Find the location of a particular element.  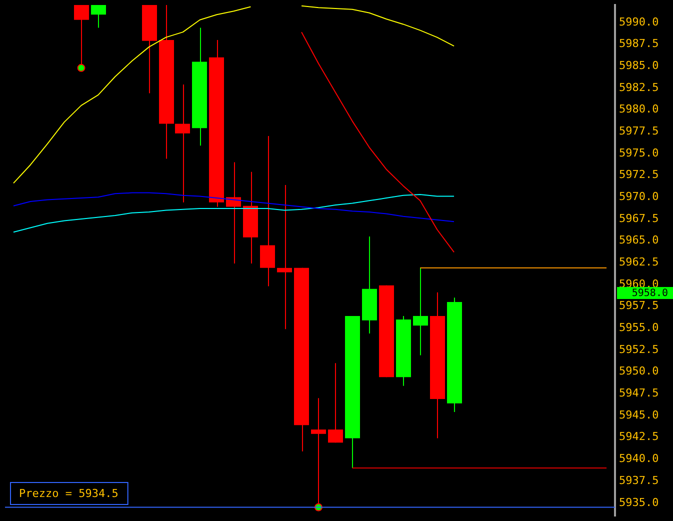

y-tick-label: 5990.0 is located at coordinates (639, 21).